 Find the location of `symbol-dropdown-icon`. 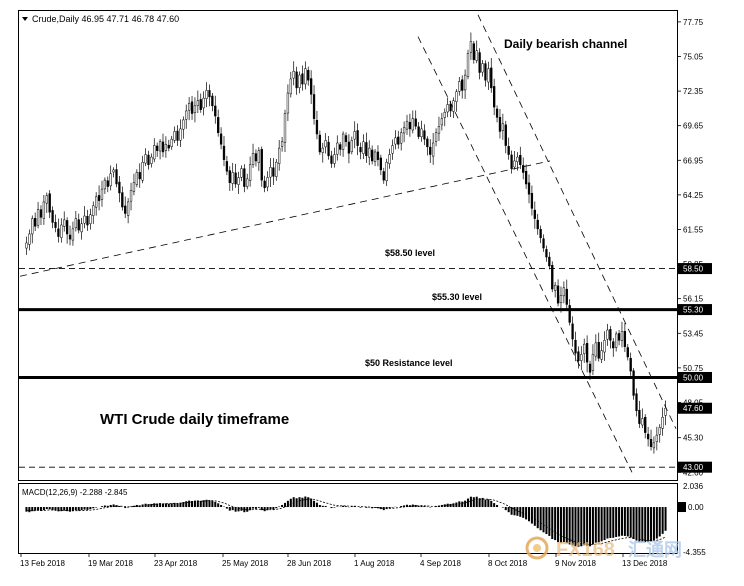

symbol-dropdown-icon is located at coordinates (25, 19).